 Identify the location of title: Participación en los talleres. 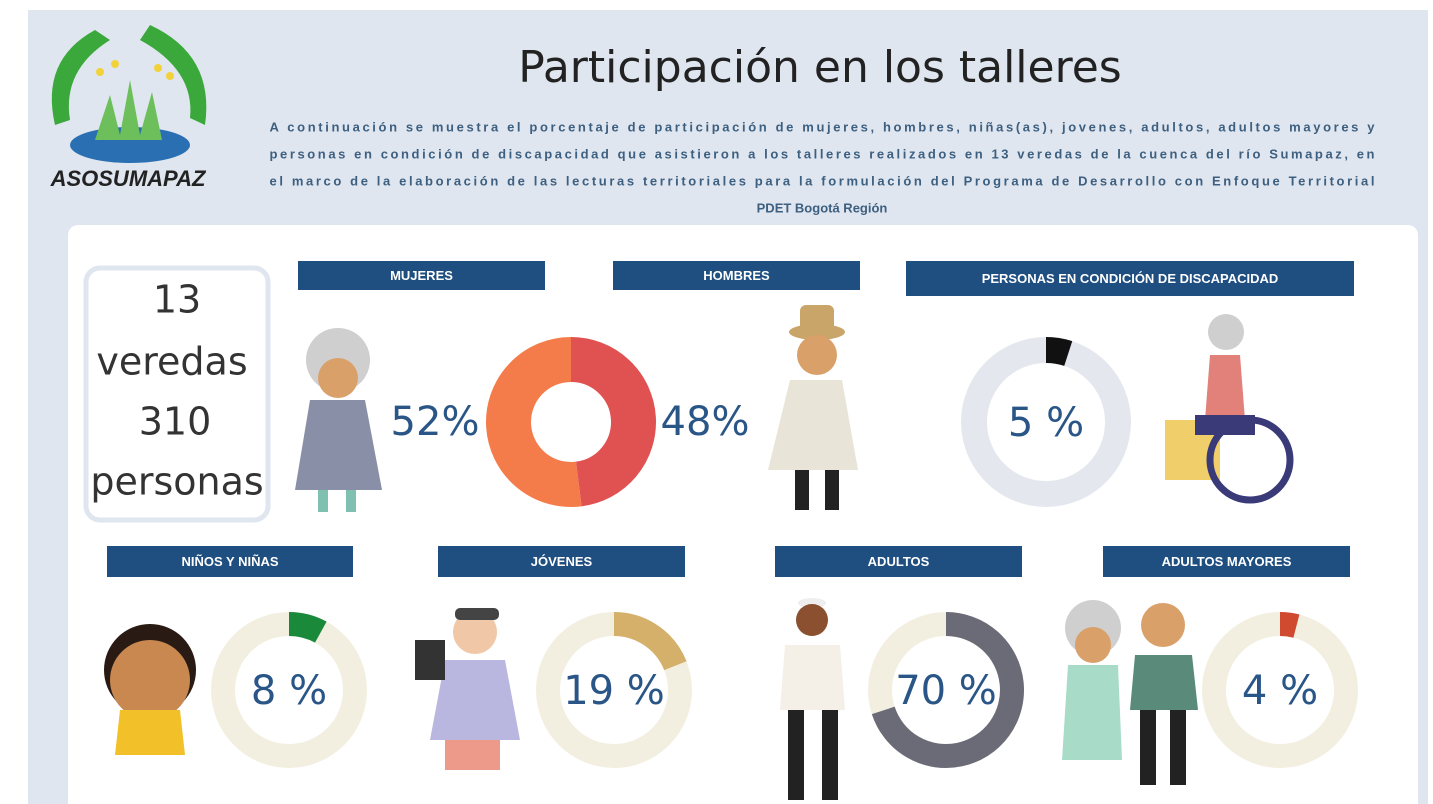
(819, 67).